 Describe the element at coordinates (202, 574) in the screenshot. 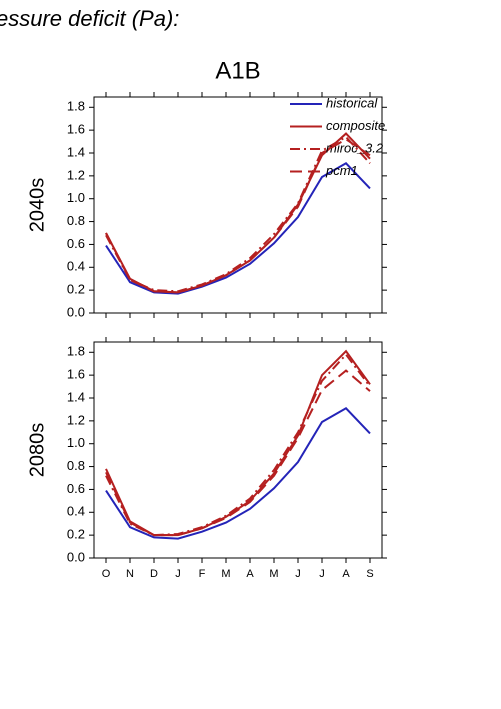

I see `x-tick-label: F` at that location.